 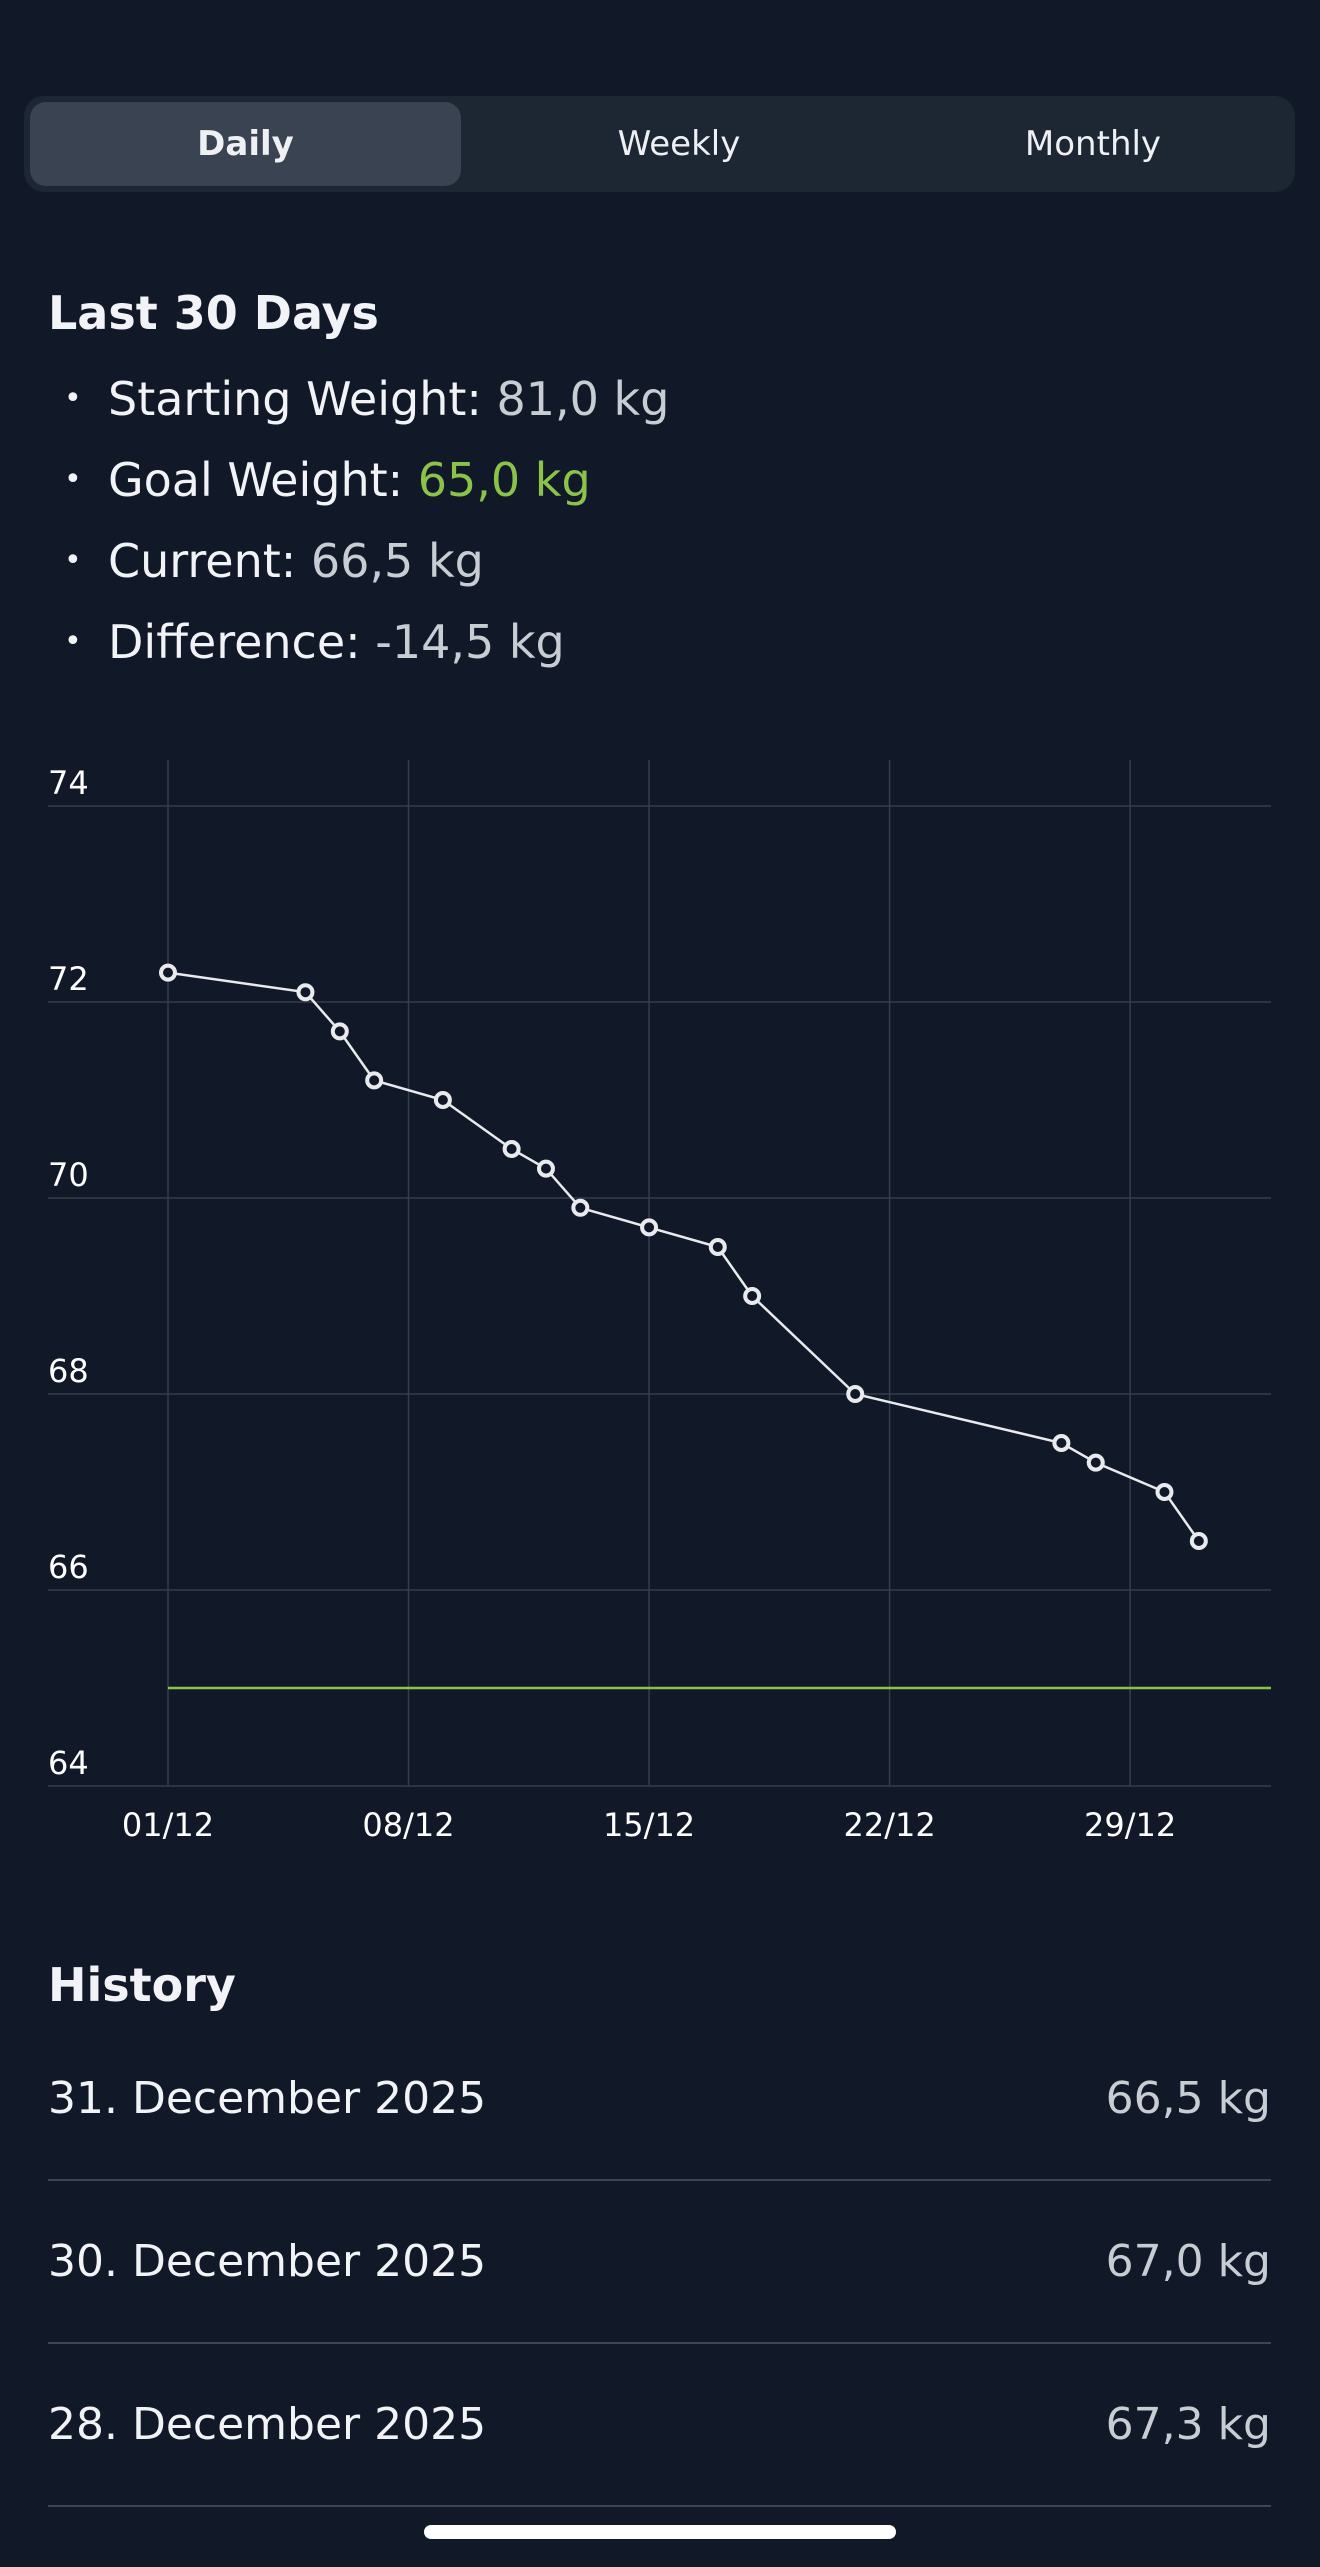 I want to click on history-weight: 67,3 kg, so click(x=1188, y=2424).